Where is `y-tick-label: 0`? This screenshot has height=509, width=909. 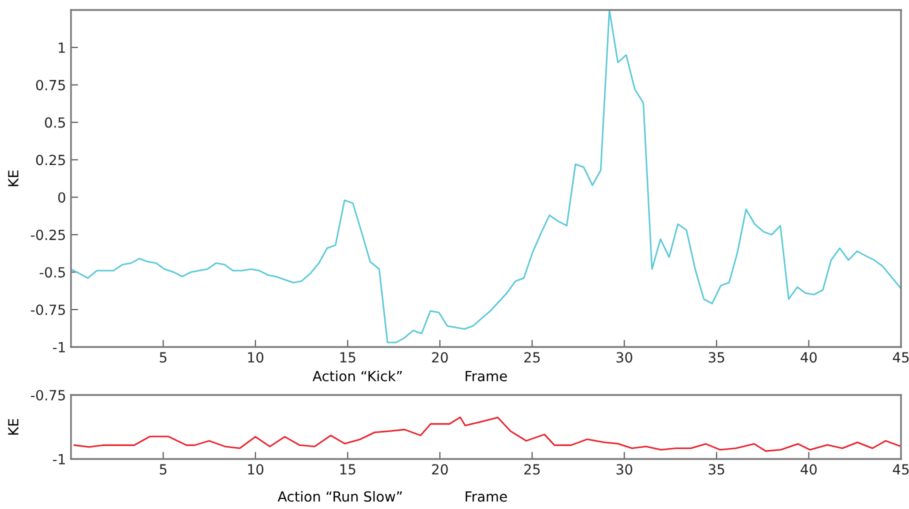
y-tick-label: 0 is located at coordinates (62, 197).